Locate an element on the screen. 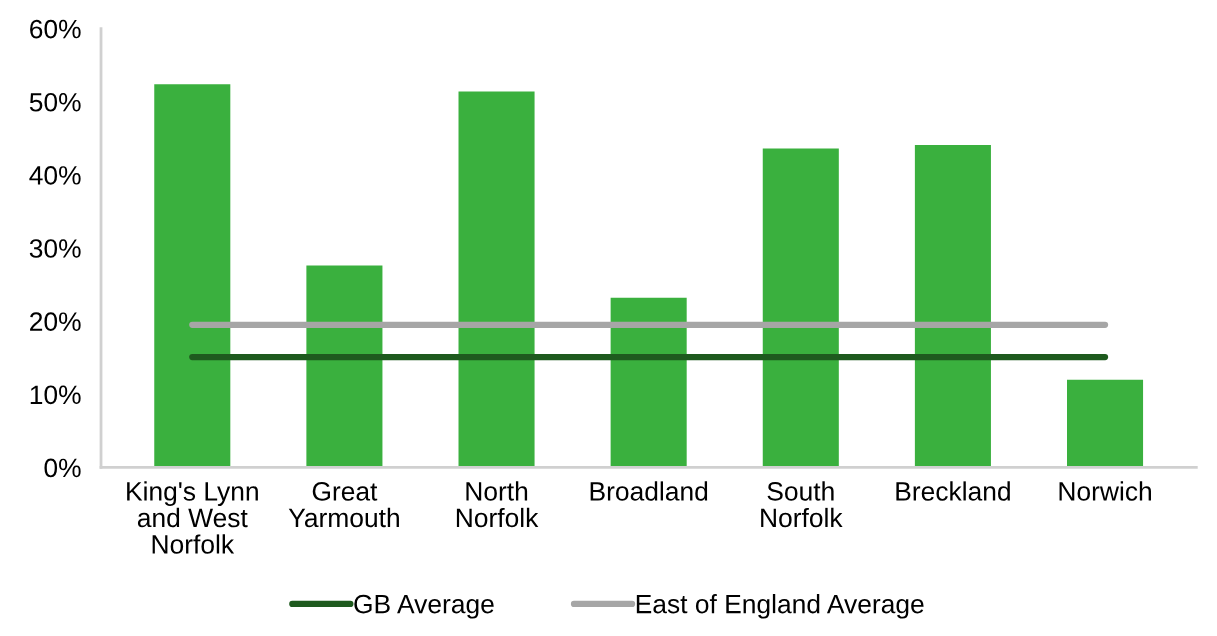 The image size is (1217, 636). y-tick-label: 60% is located at coordinates (55, 29).